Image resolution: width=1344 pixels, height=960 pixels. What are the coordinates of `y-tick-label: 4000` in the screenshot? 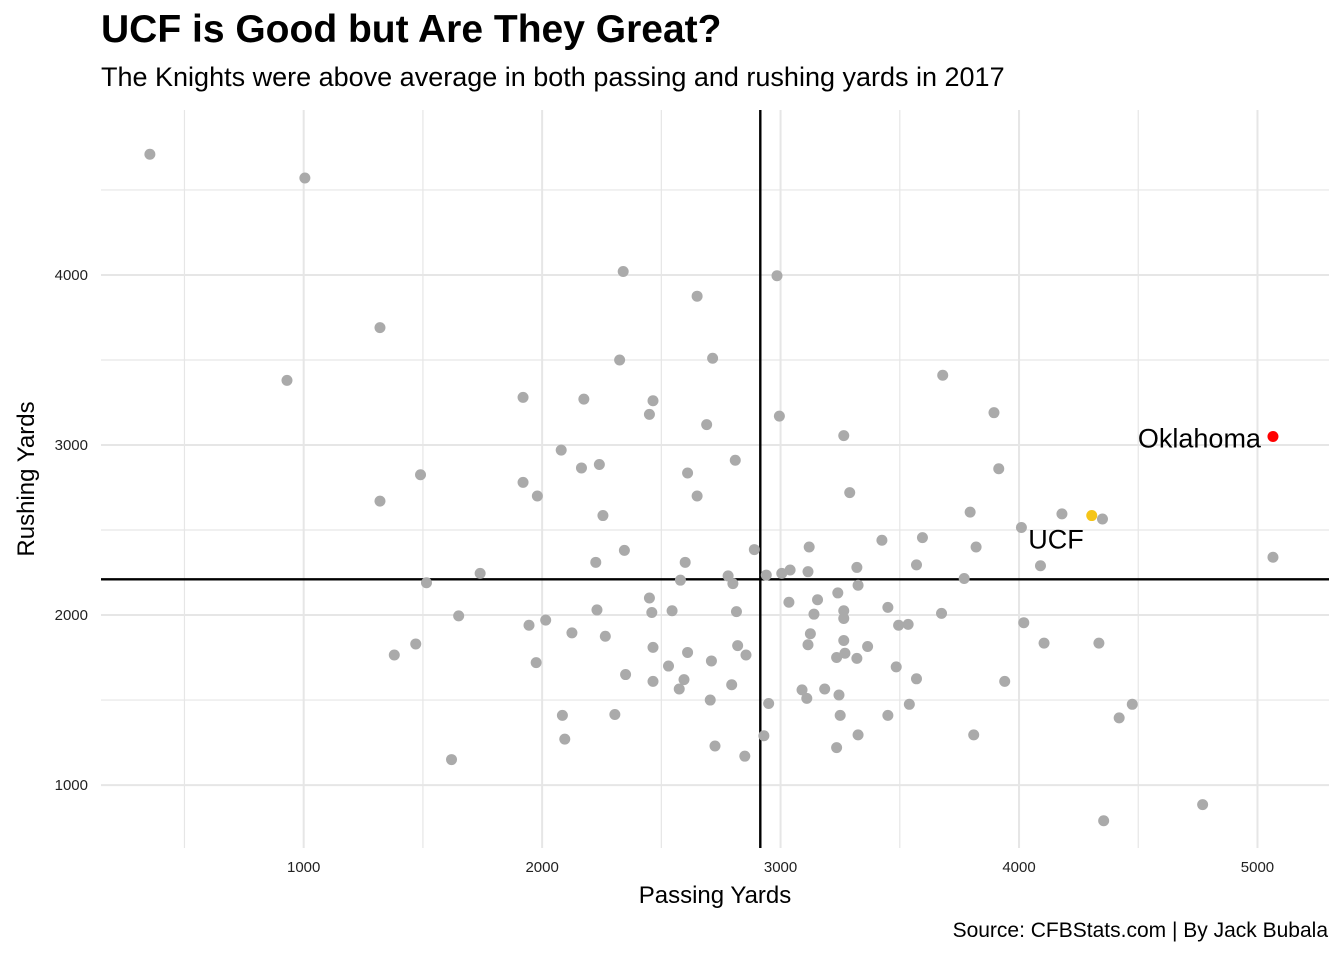 It's located at (71, 275).